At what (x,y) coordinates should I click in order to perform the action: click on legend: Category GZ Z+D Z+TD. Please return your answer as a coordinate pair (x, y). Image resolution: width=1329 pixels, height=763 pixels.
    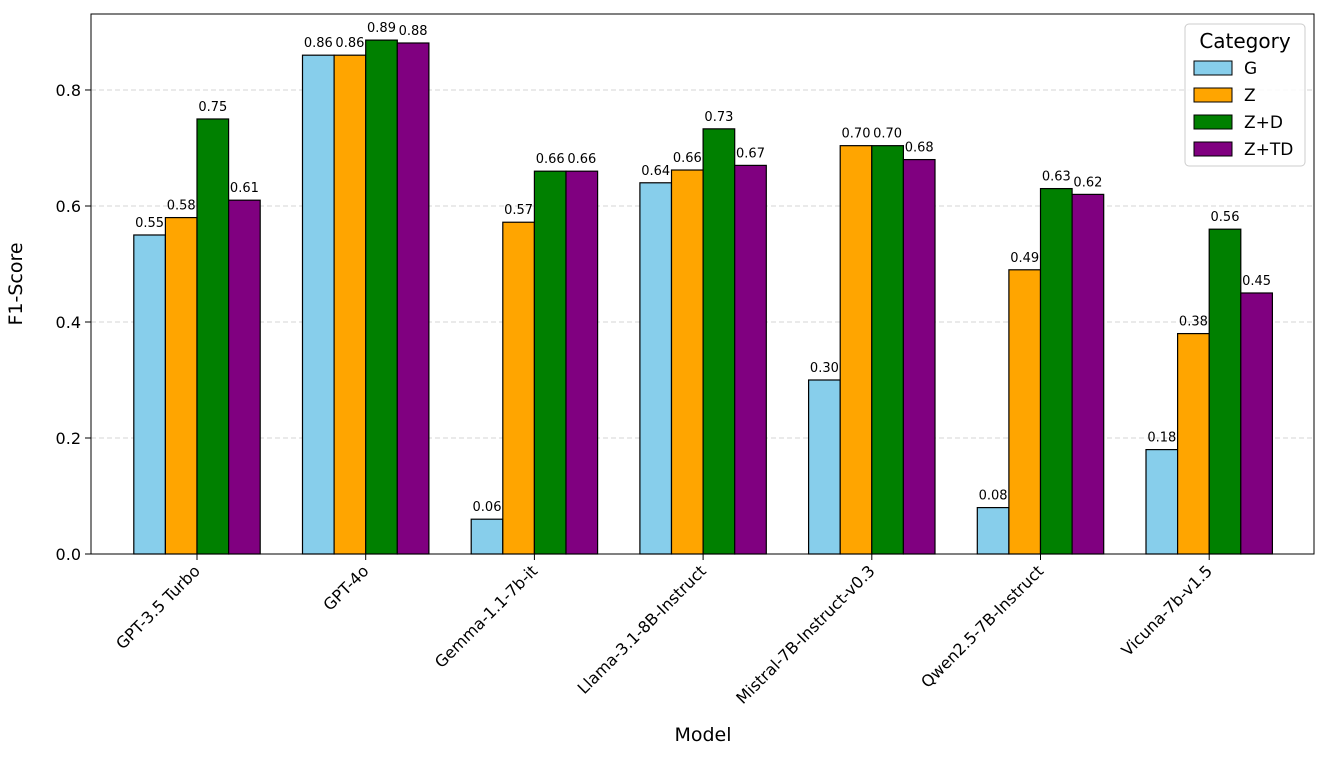
    Looking at the image, I should click on (1245, 95).